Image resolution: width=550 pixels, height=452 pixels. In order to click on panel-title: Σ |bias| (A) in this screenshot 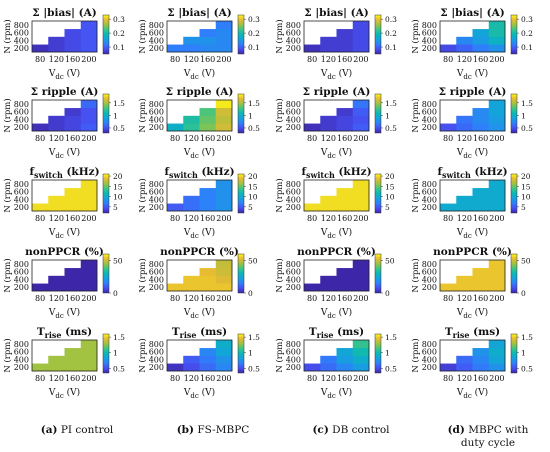, I will do `click(199, 13)`.